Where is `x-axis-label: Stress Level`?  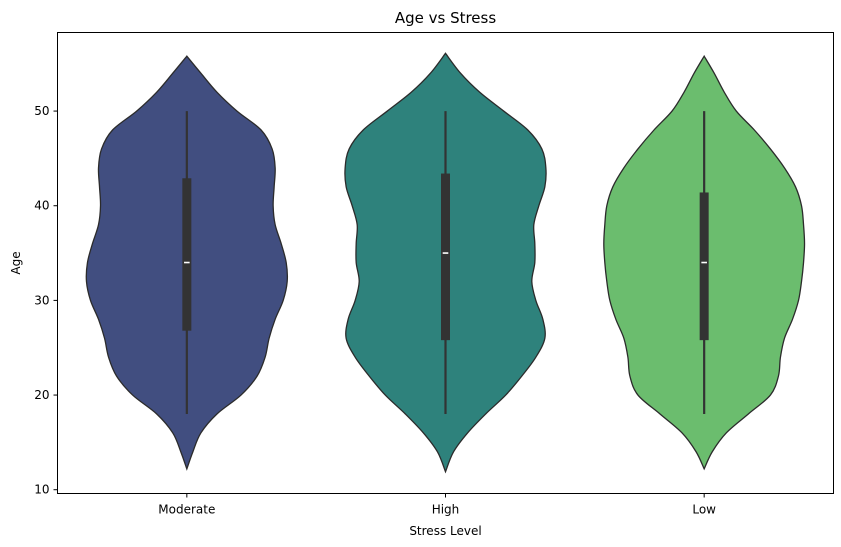
x-axis-label: Stress Level is located at coordinates (445, 531).